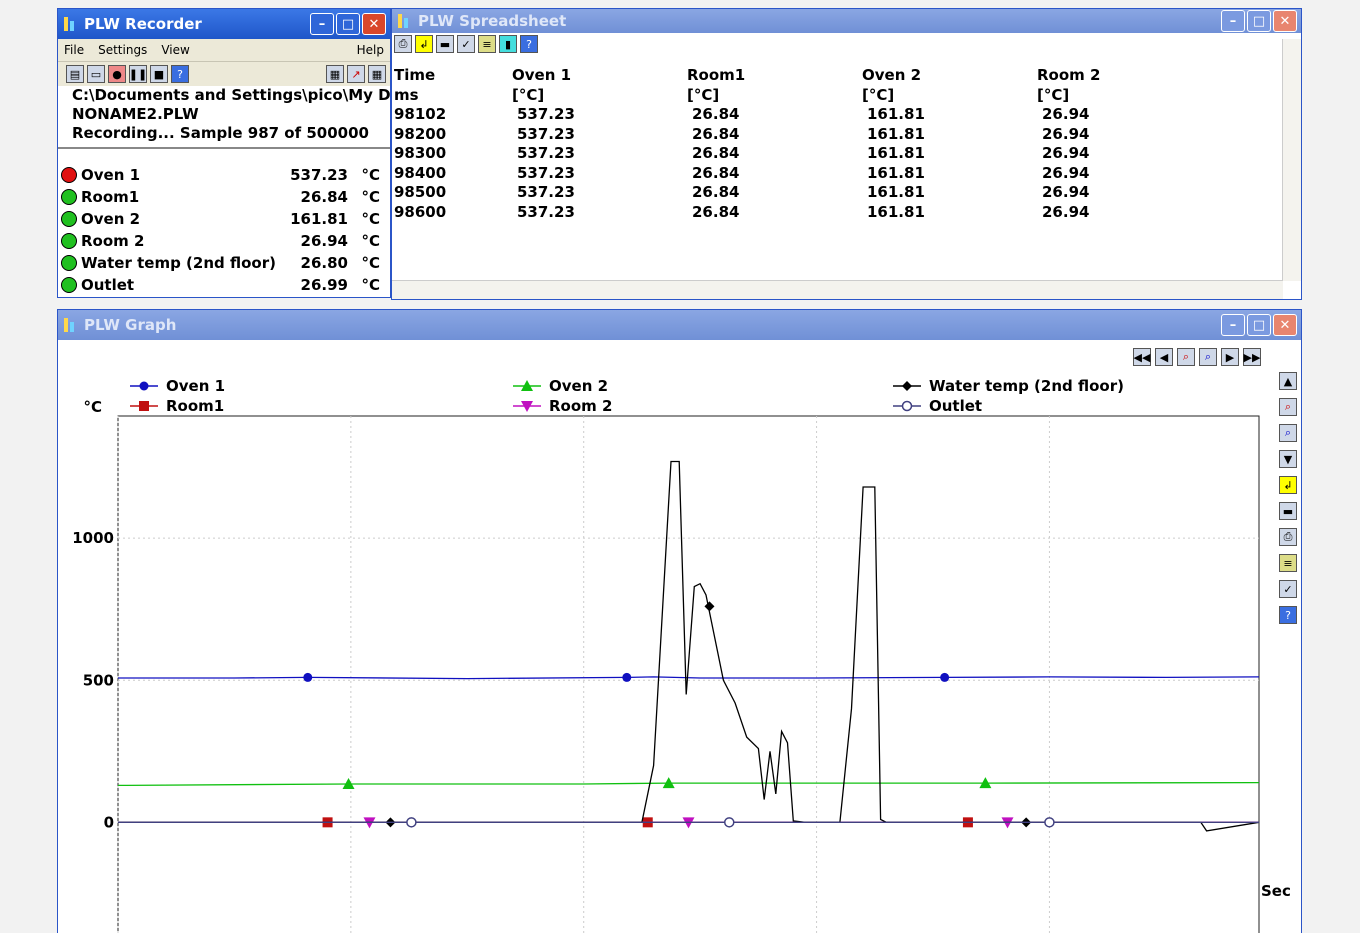 This screenshot has height=933, width=1360. I want to click on channel-row: Room 2 26.94 °C, so click(223, 241).